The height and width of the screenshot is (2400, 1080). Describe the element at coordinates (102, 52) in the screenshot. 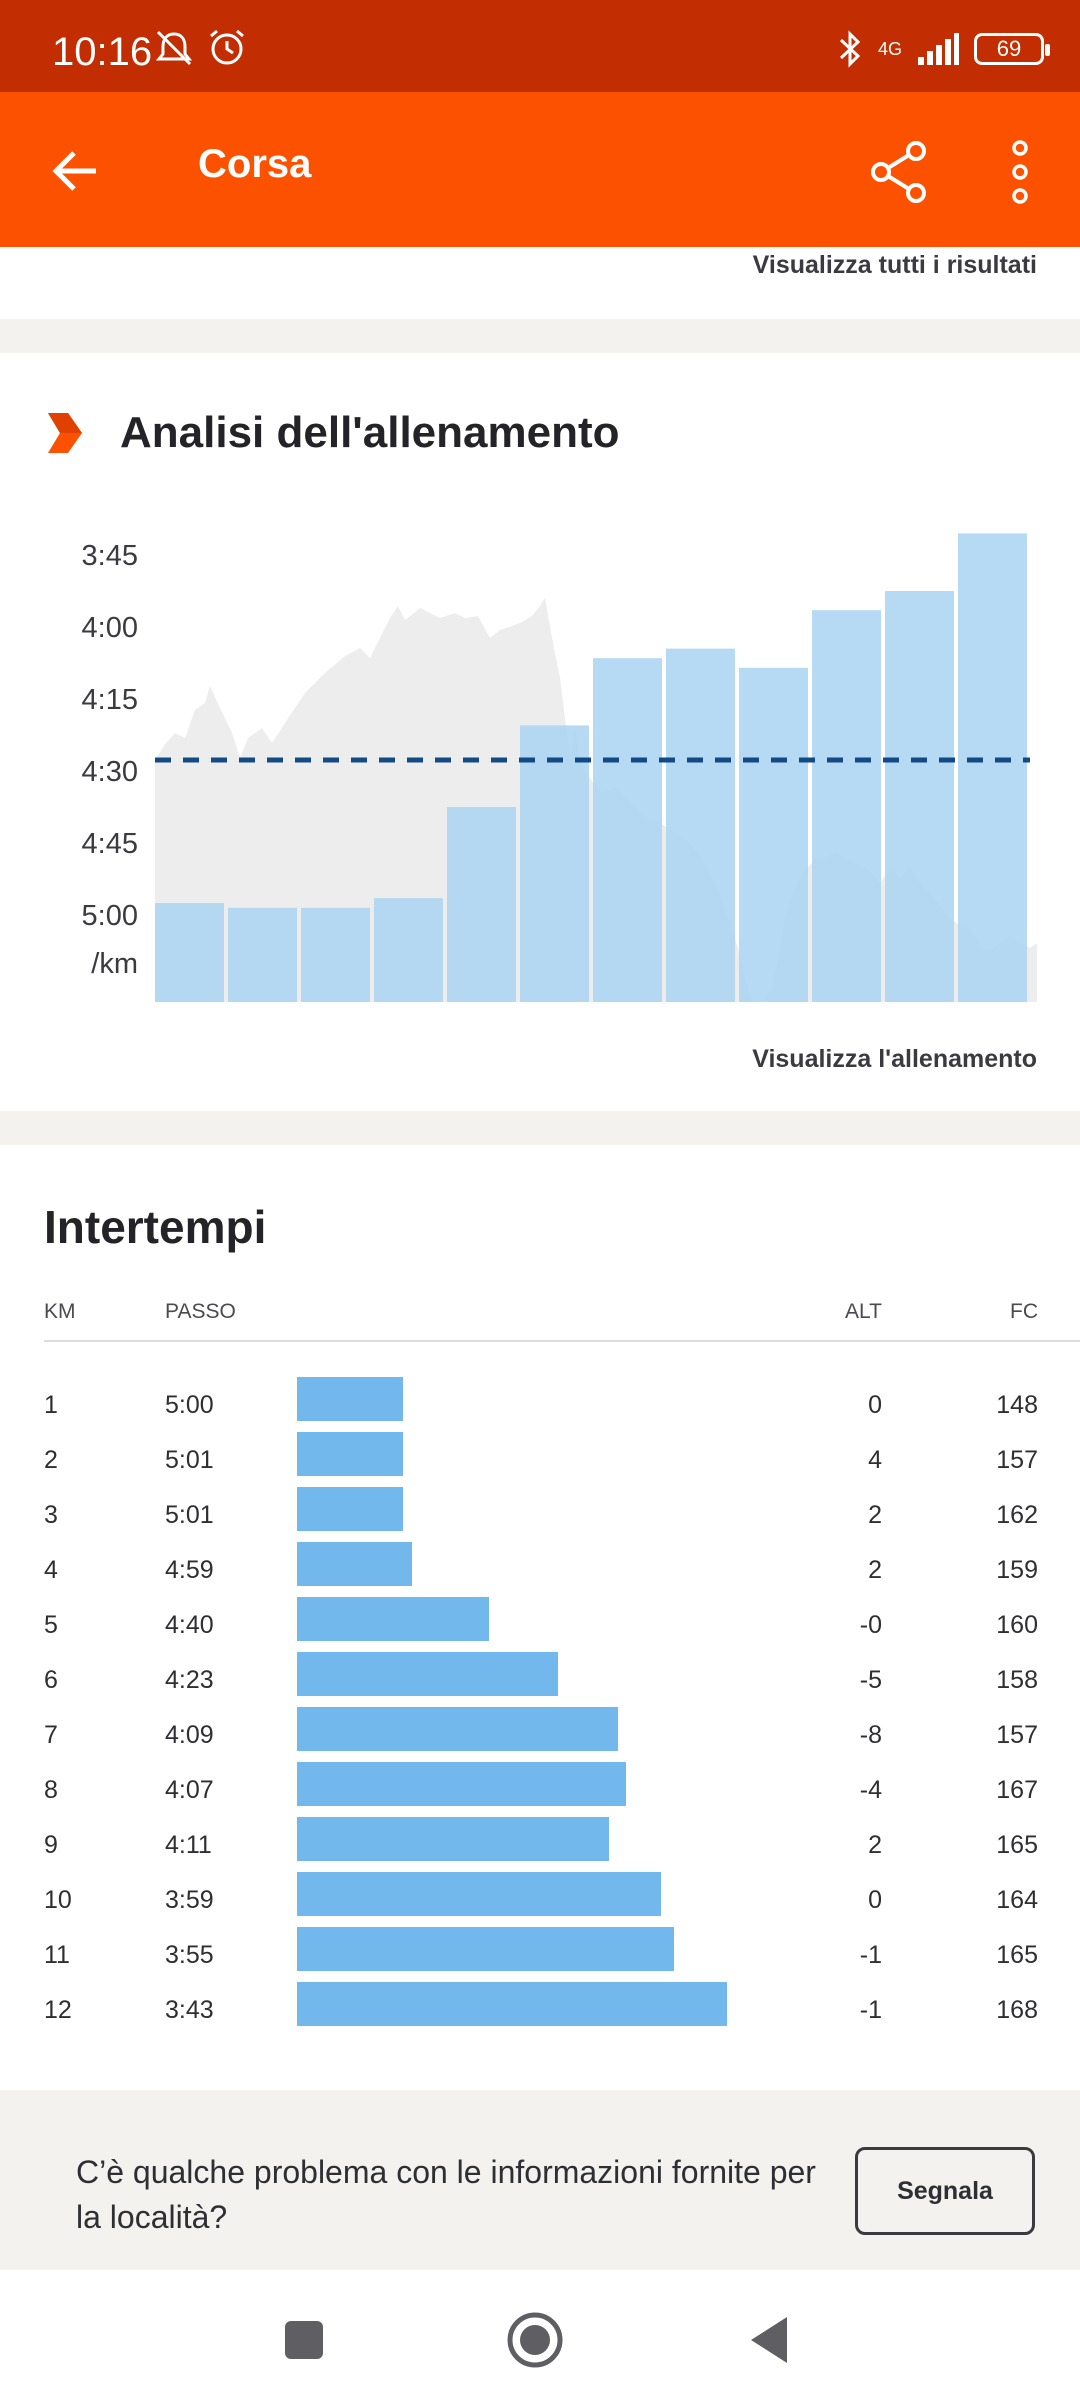

I see `status-time: 10:16` at that location.